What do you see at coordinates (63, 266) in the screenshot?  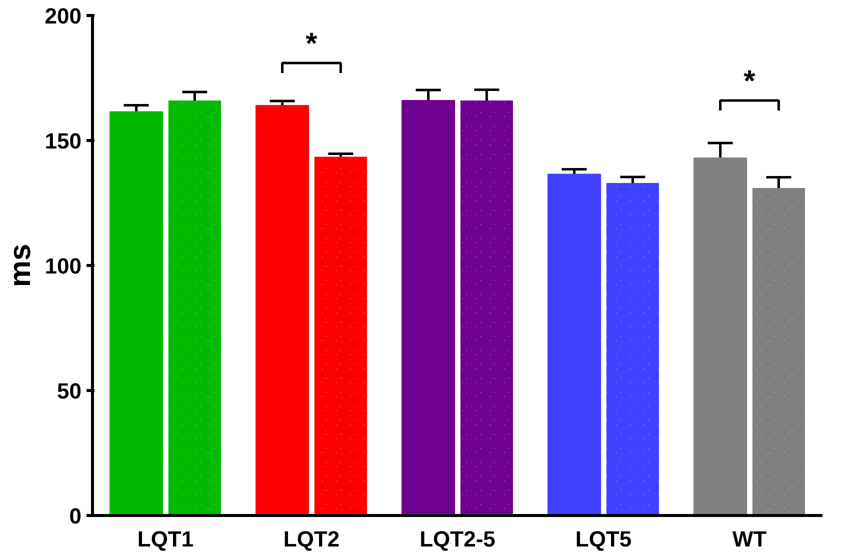 I see `y-tick-label: 100` at bounding box center [63, 266].